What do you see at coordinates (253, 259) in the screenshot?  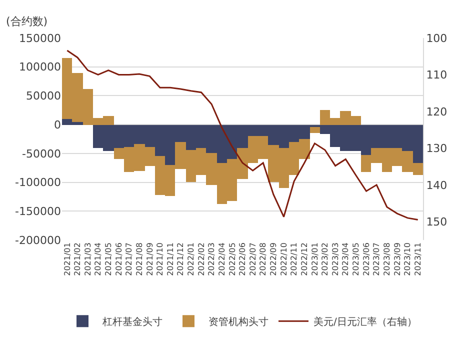 I see `x-tick-label: 2022/07` at bounding box center [253, 259].